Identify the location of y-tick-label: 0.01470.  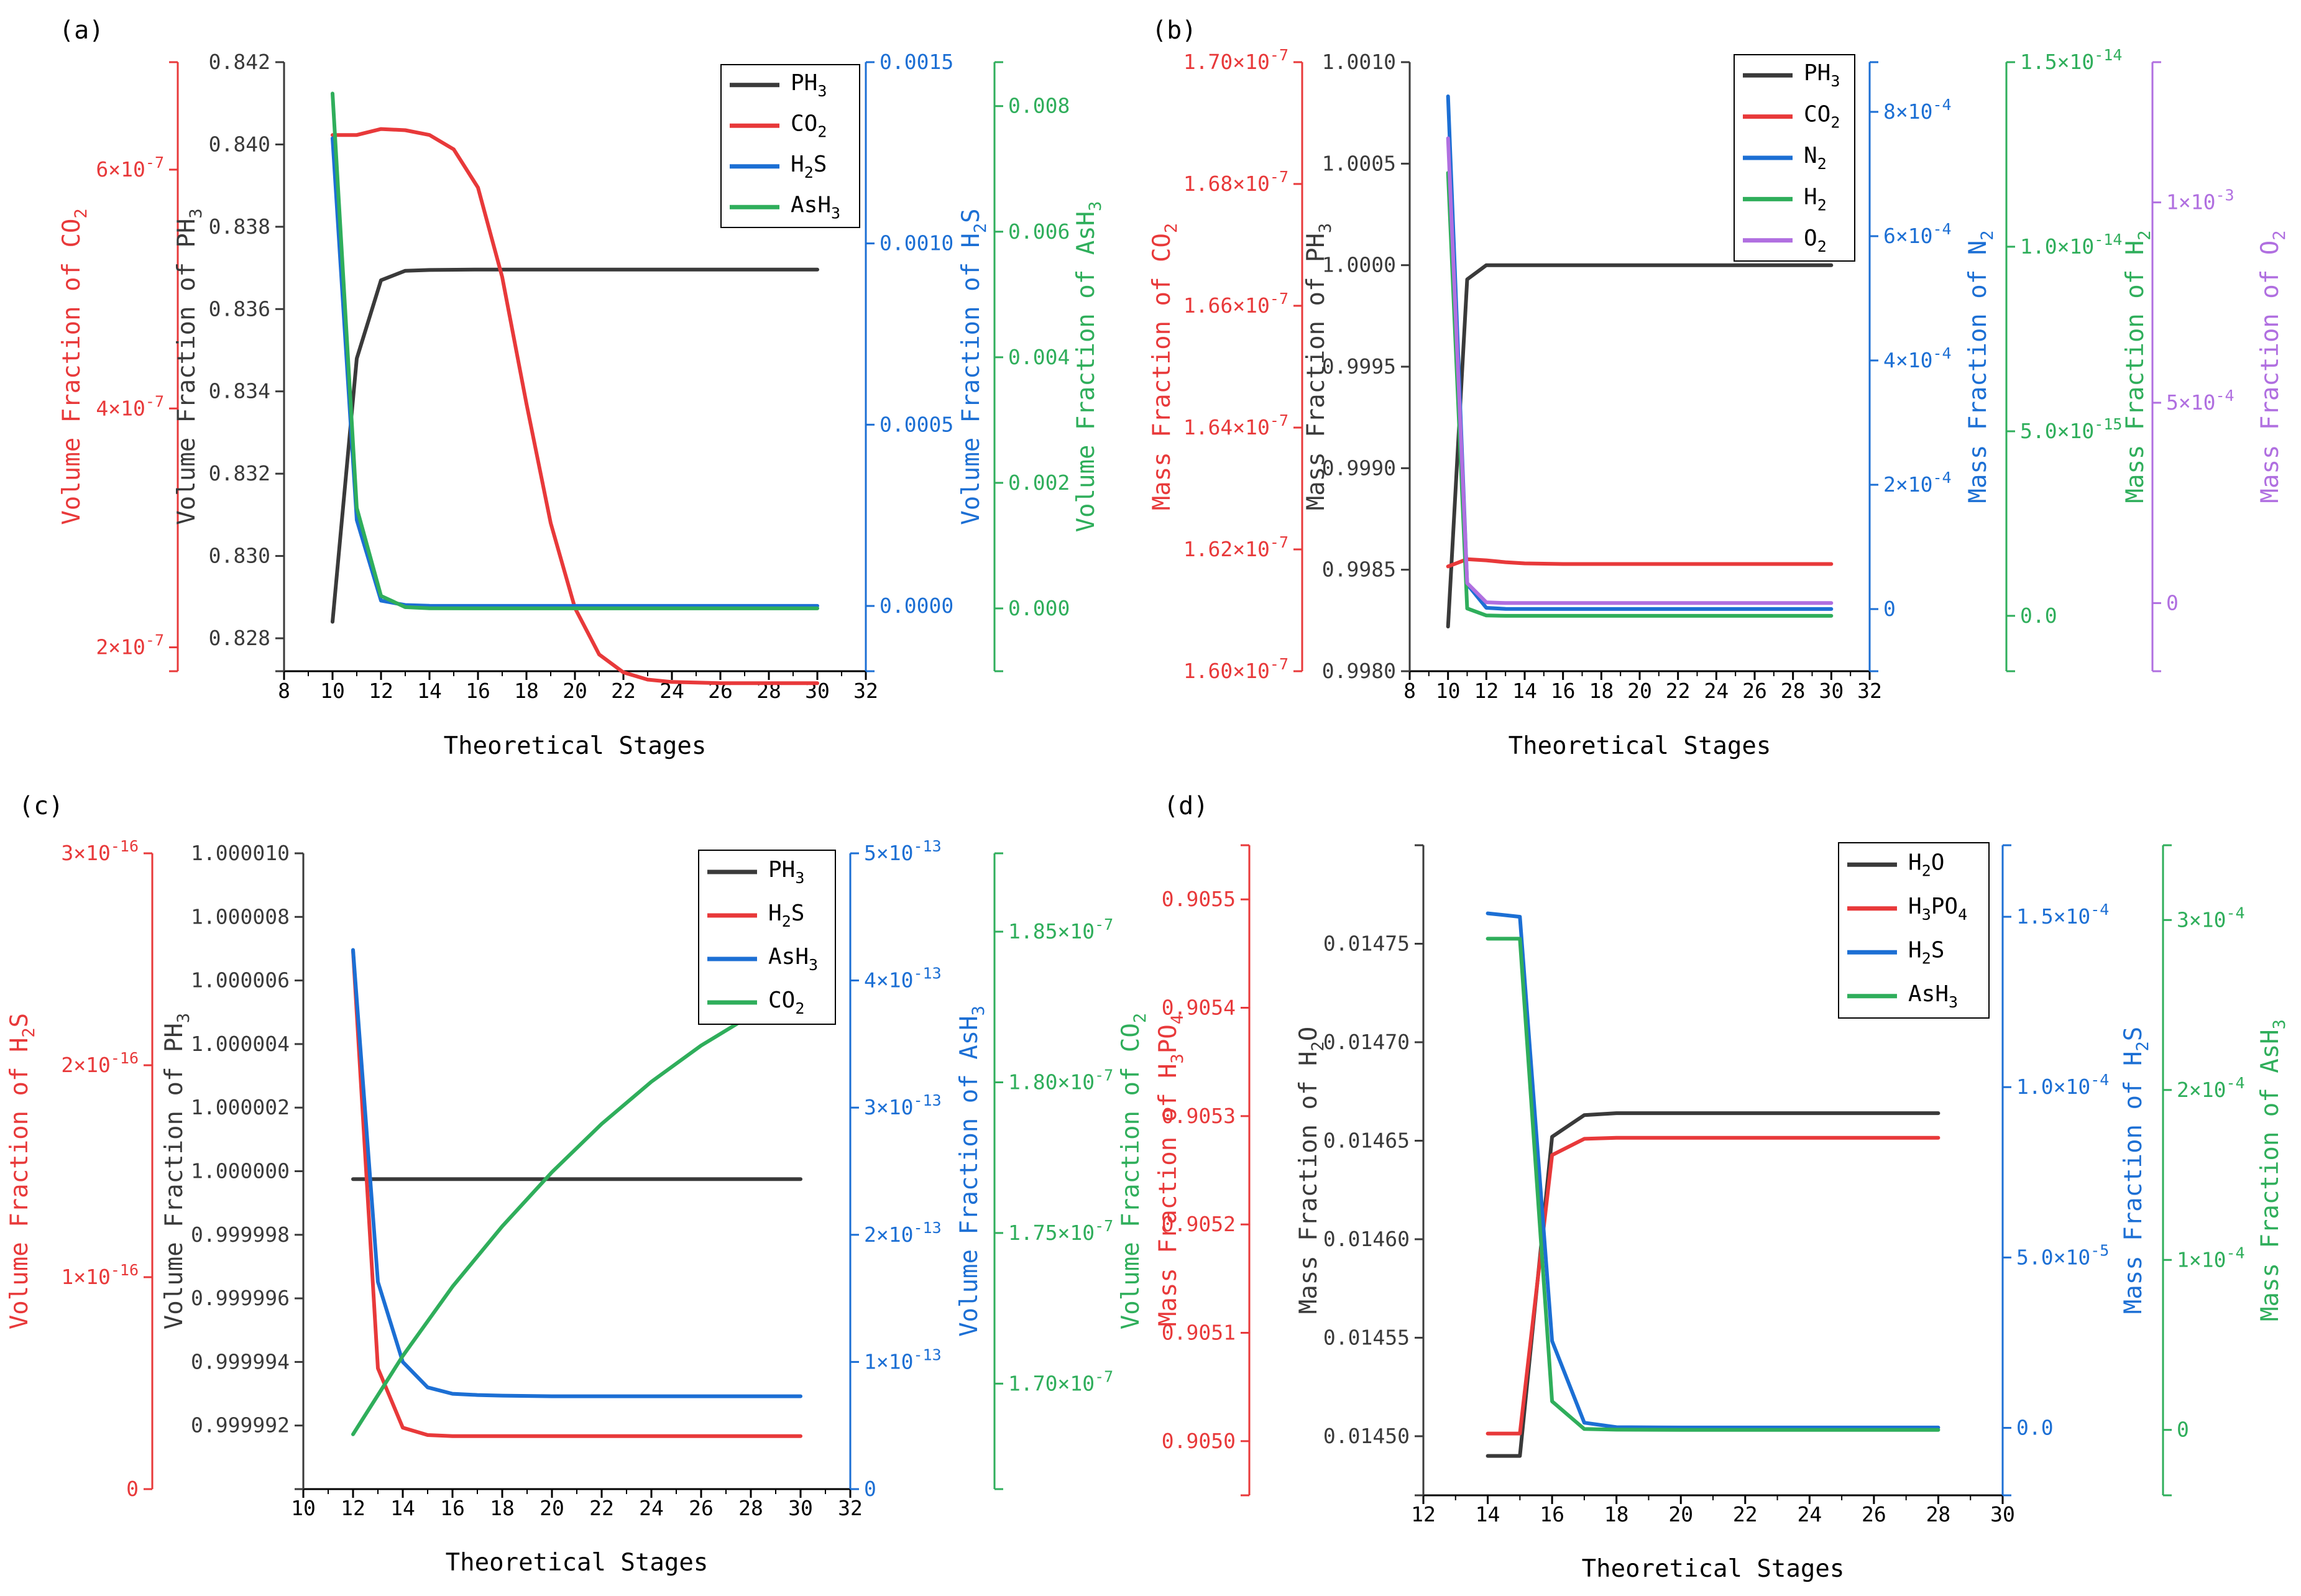
(1366, 1042).